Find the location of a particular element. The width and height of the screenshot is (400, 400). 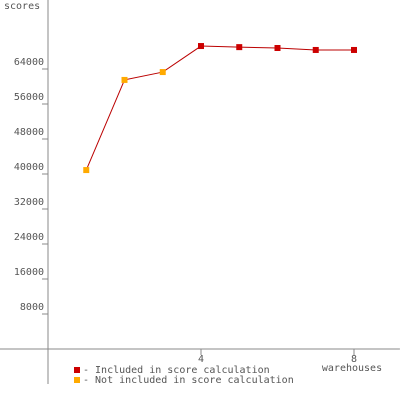

y-tick-label: 48000 is located at coordinates (29, 132).